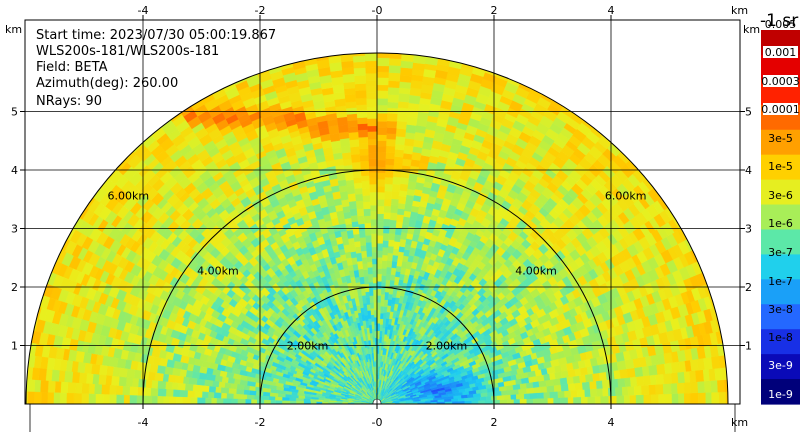  I want to click on range-ring-label: 6.00km, so click(128, 195).